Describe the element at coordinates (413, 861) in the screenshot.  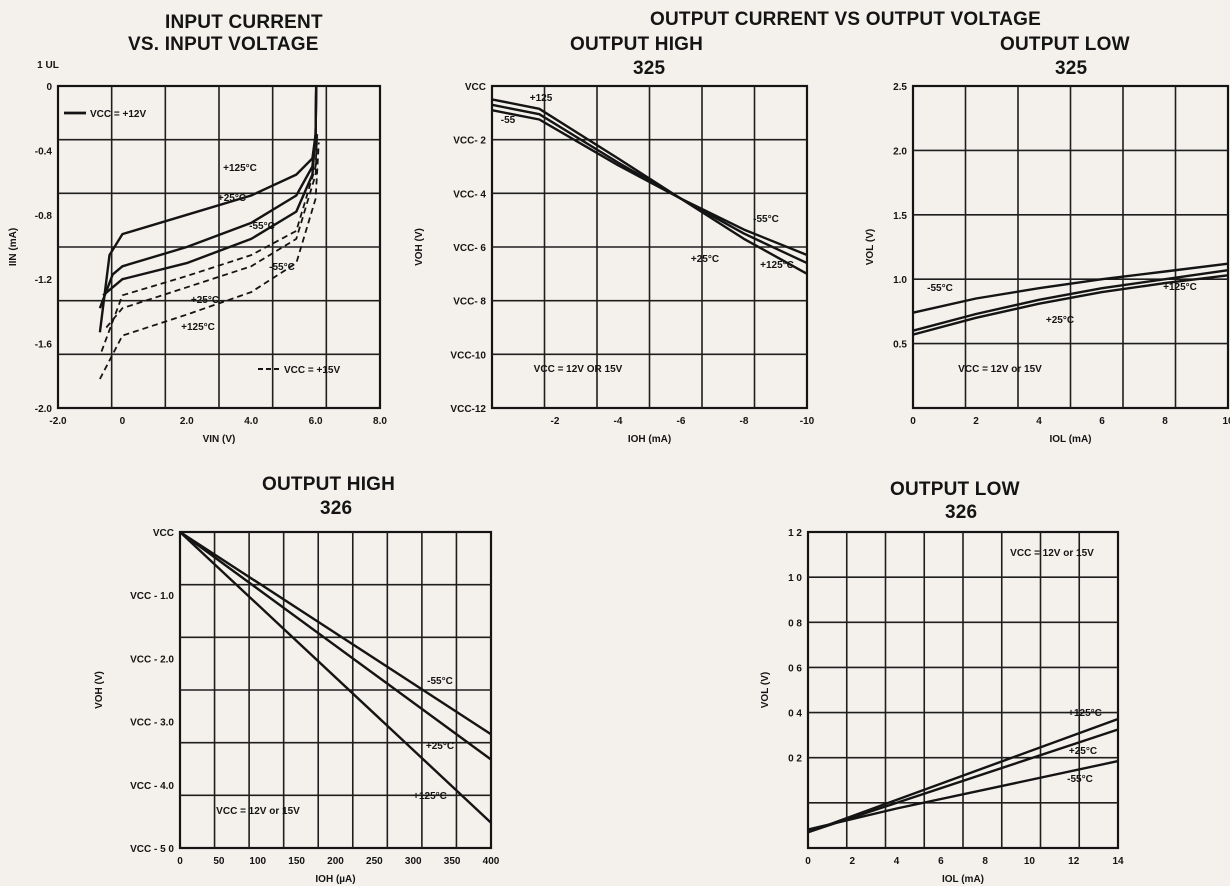
I see `x-tick-label: 300` at that location.